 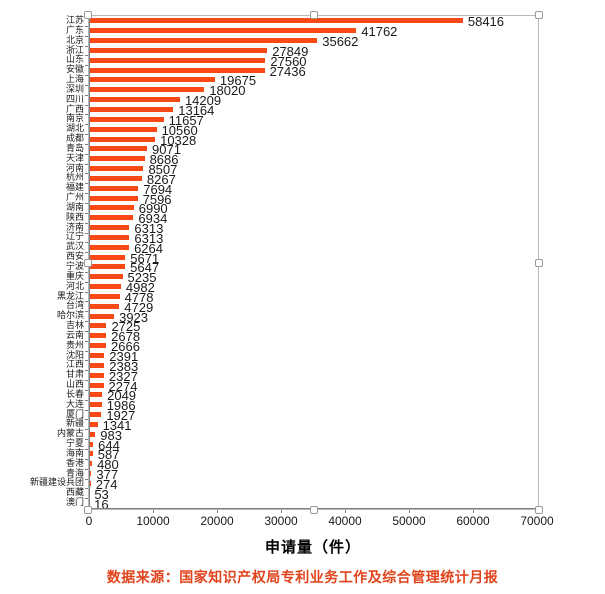 I want to click on bar-value-label: 18020, so click(x=227, y=91).